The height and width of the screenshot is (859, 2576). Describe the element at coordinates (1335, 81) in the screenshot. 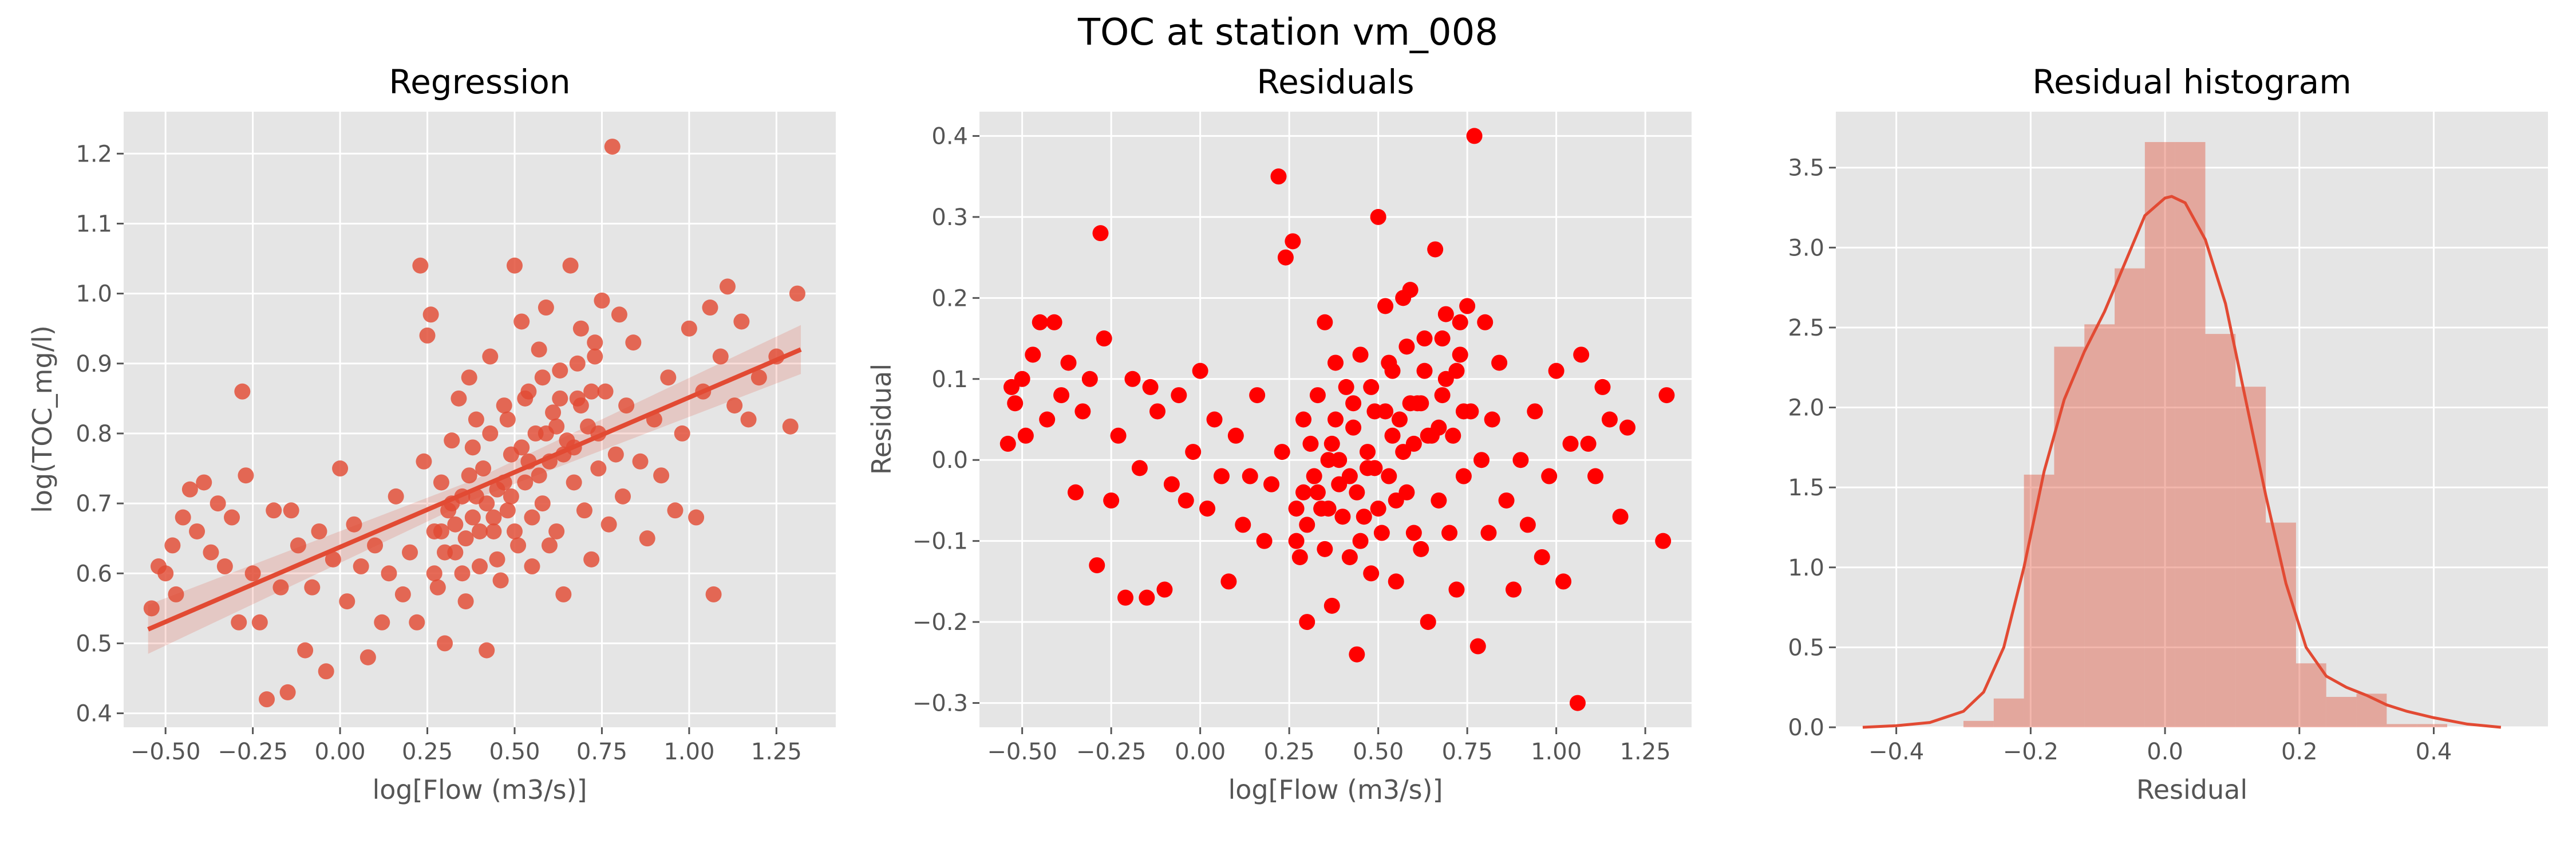

I see `residuals-title: Residuals` at that location.